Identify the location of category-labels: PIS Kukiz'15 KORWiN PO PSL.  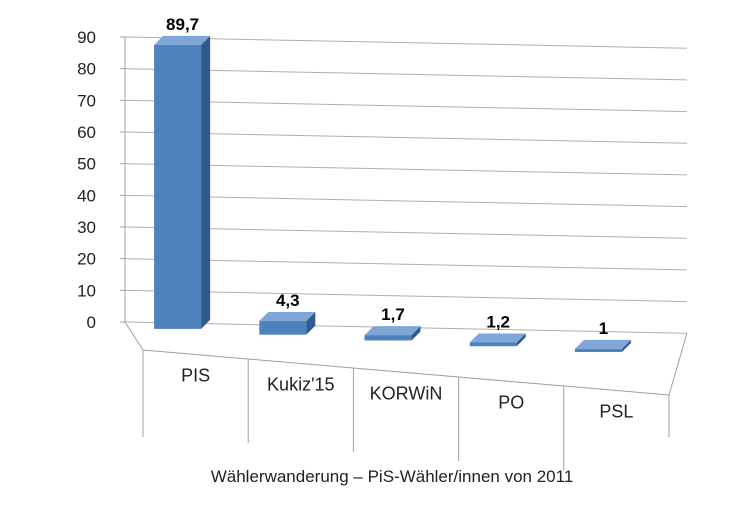
(407, 394).